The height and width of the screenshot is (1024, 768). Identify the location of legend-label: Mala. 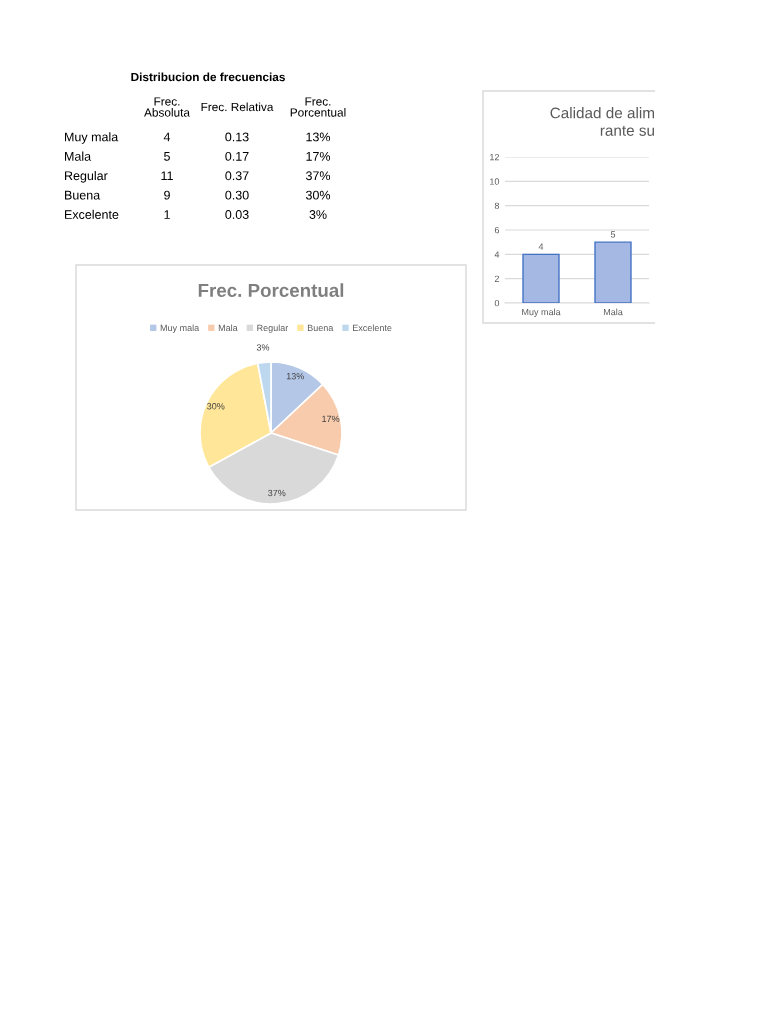
(228, 328).